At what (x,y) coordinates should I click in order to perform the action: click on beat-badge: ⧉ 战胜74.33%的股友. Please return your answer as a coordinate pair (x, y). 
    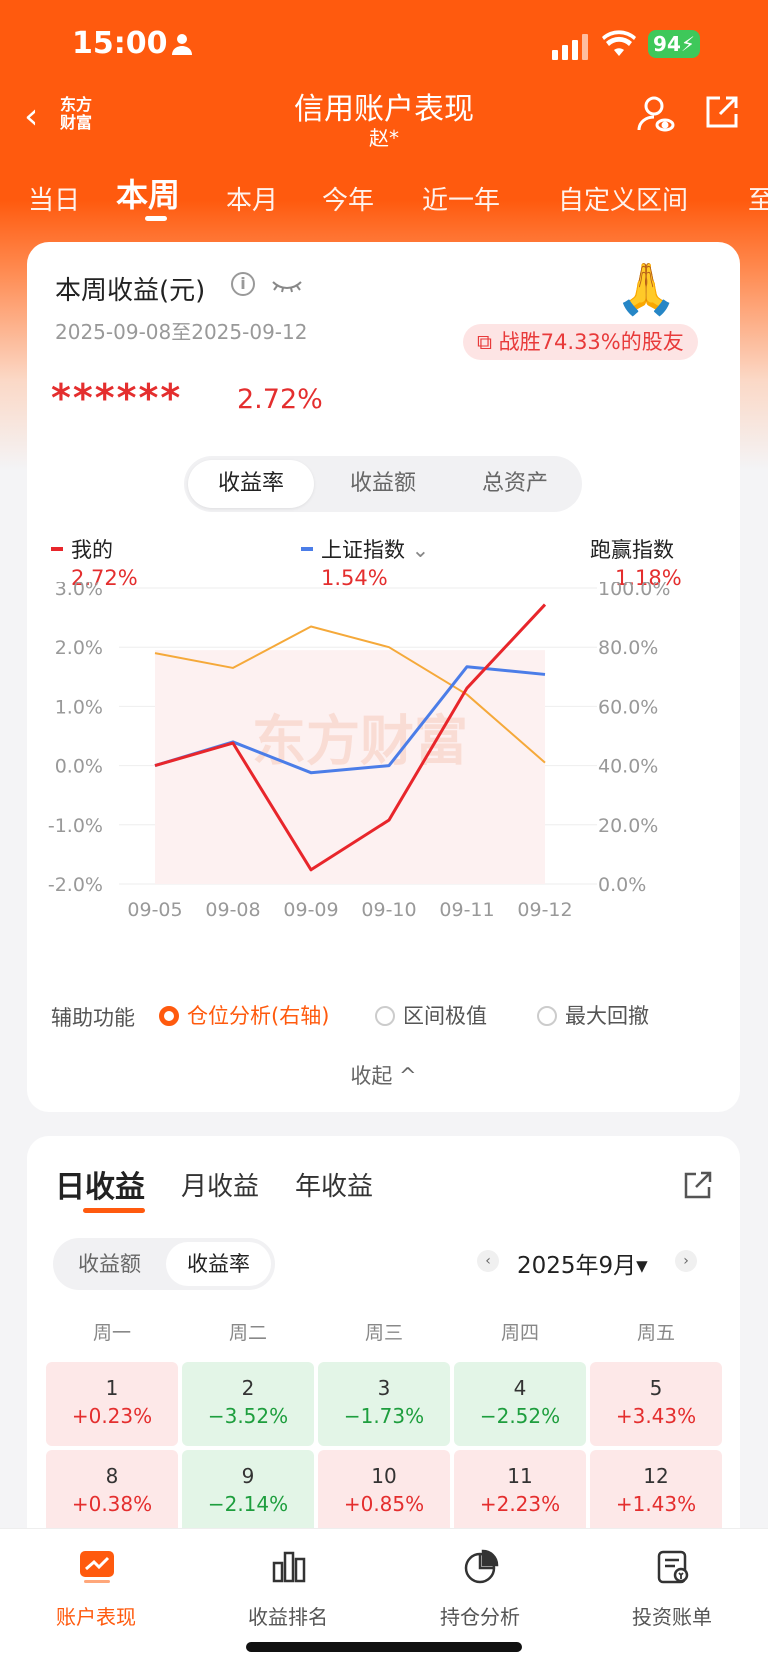
    Looking at the image, I should click on (580, 342).